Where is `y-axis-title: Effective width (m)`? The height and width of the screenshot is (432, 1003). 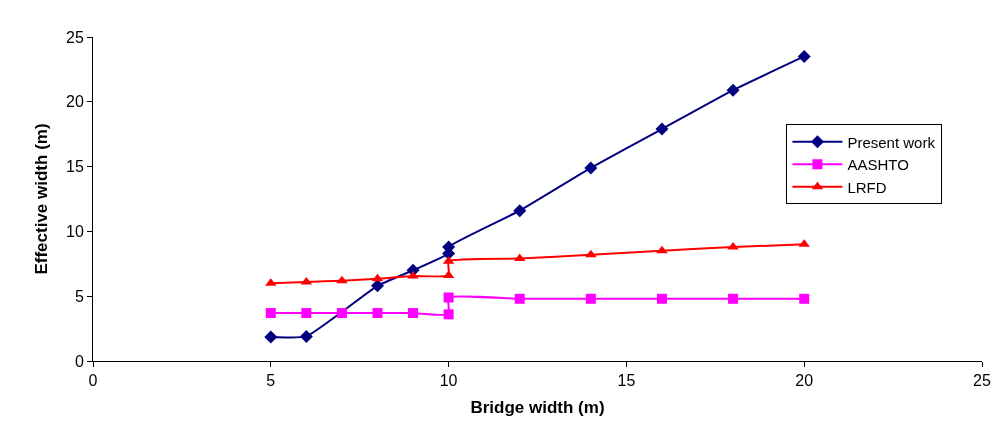
y-axis-title: Effective width (m) is located at coordinates (41, 199).